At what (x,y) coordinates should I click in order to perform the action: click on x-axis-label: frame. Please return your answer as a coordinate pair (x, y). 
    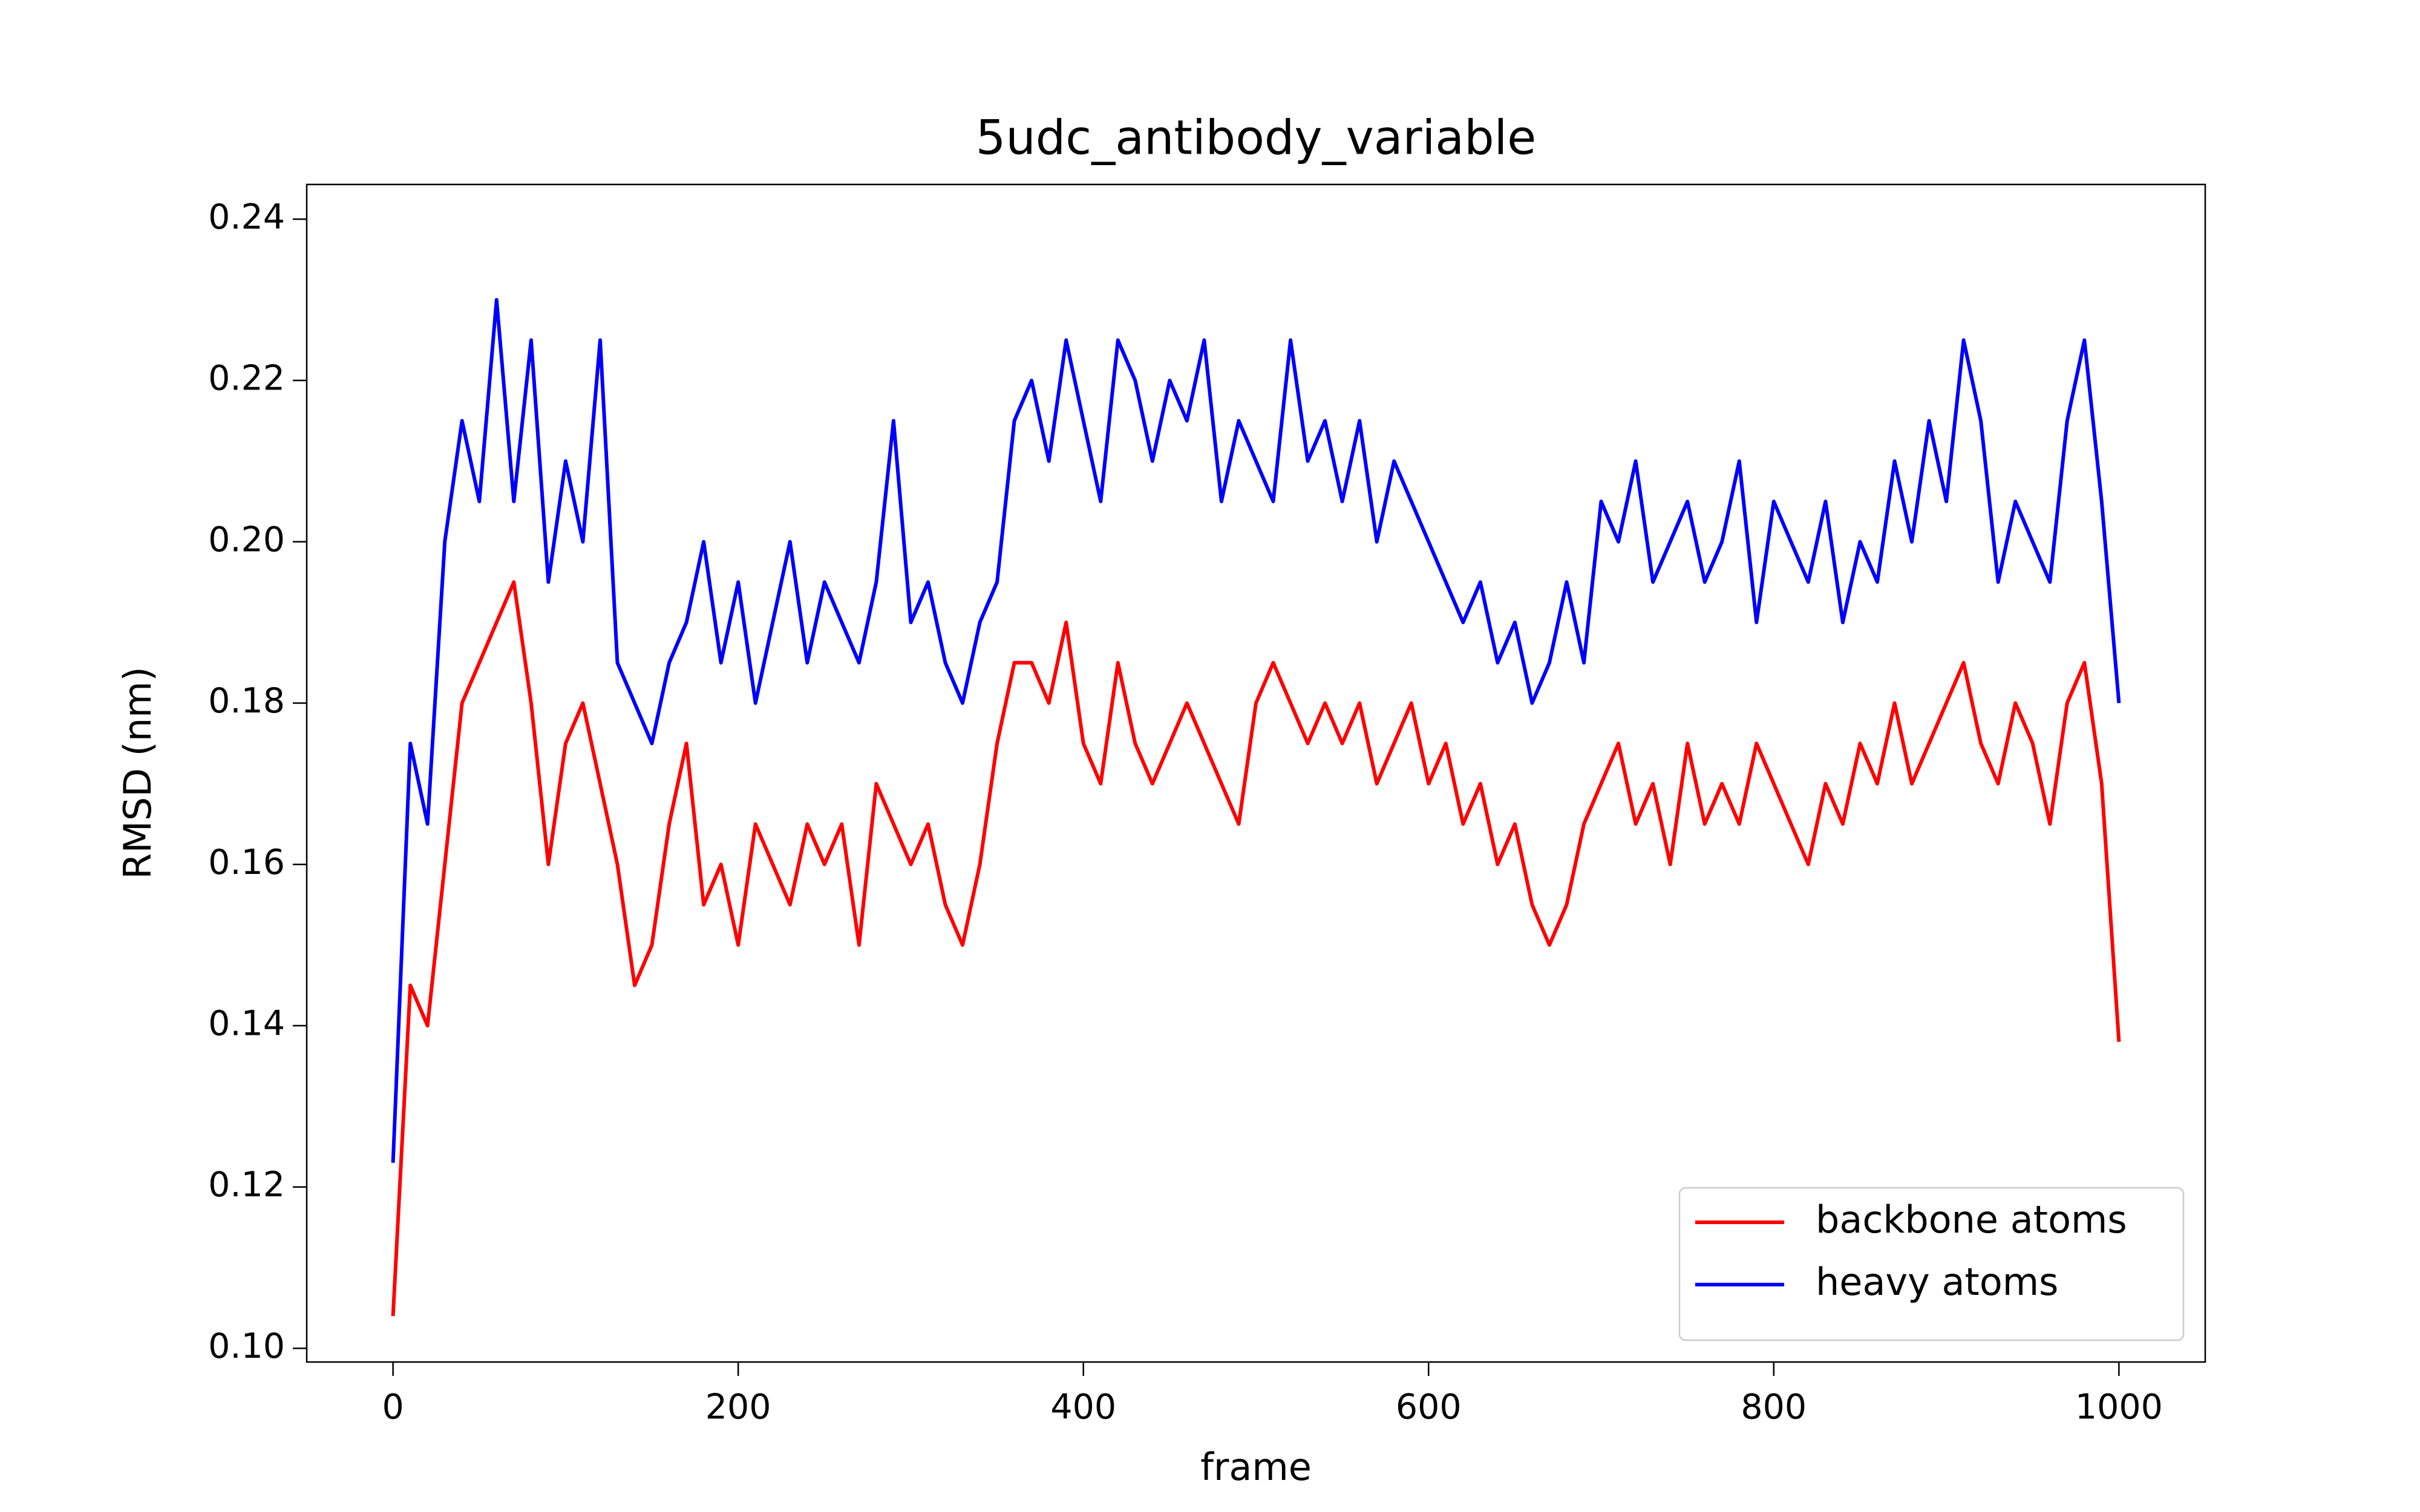
    Looking at the image, I should click on (1256, 1467).